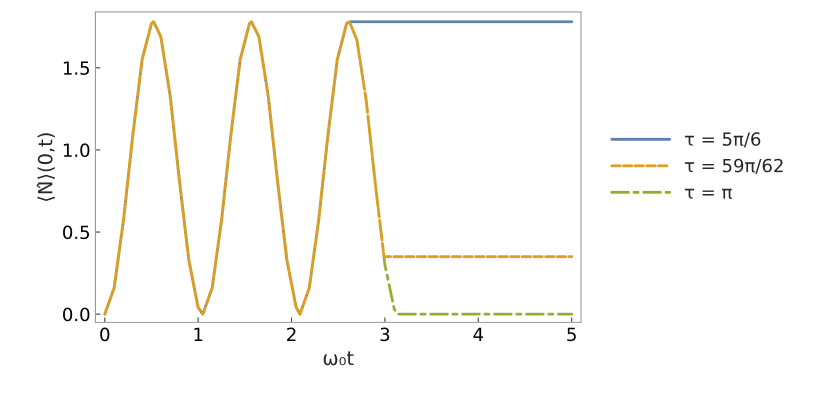 This screenshot has height=398, width=830. I want to click on y-axis-title: ⟨N̂⟩(0,t), so click(45, 167).